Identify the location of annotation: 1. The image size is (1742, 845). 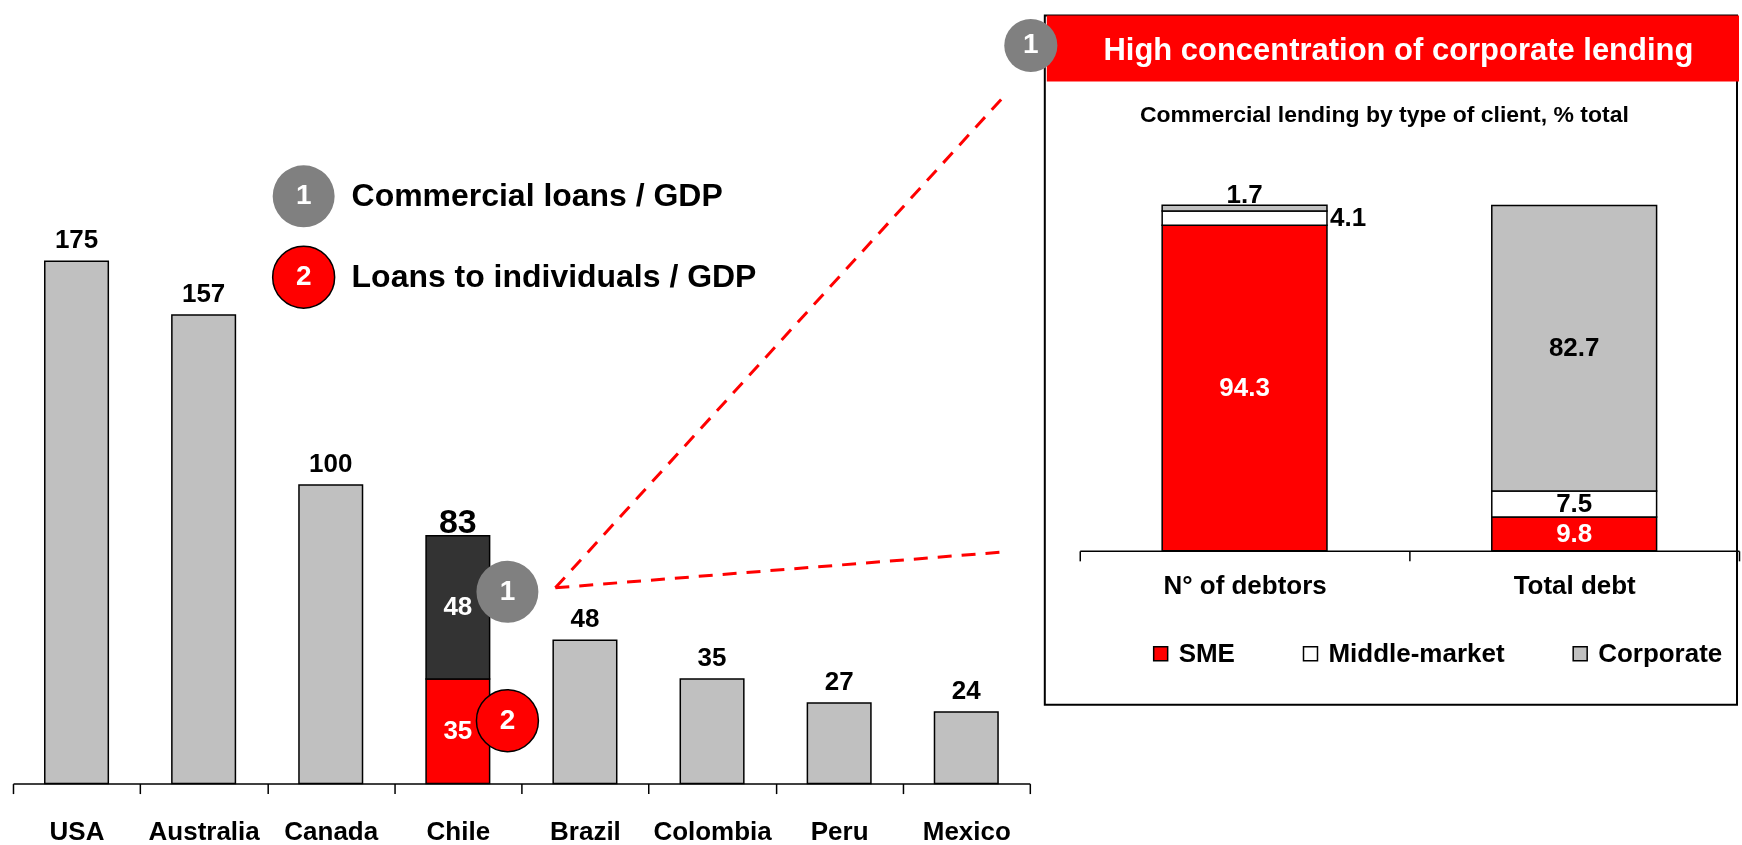
(507, 590).